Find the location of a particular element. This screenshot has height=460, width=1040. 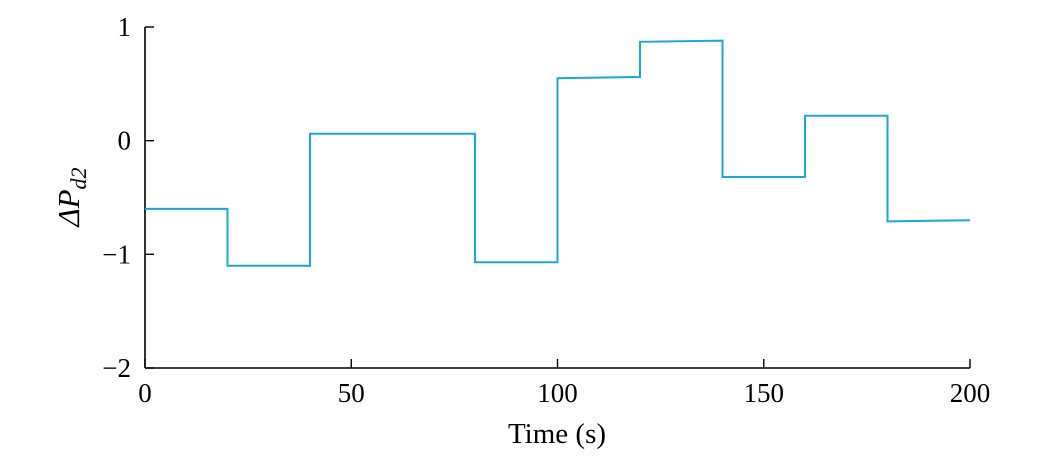

y-tick-label: 0 is located at coordinates (125, 141).